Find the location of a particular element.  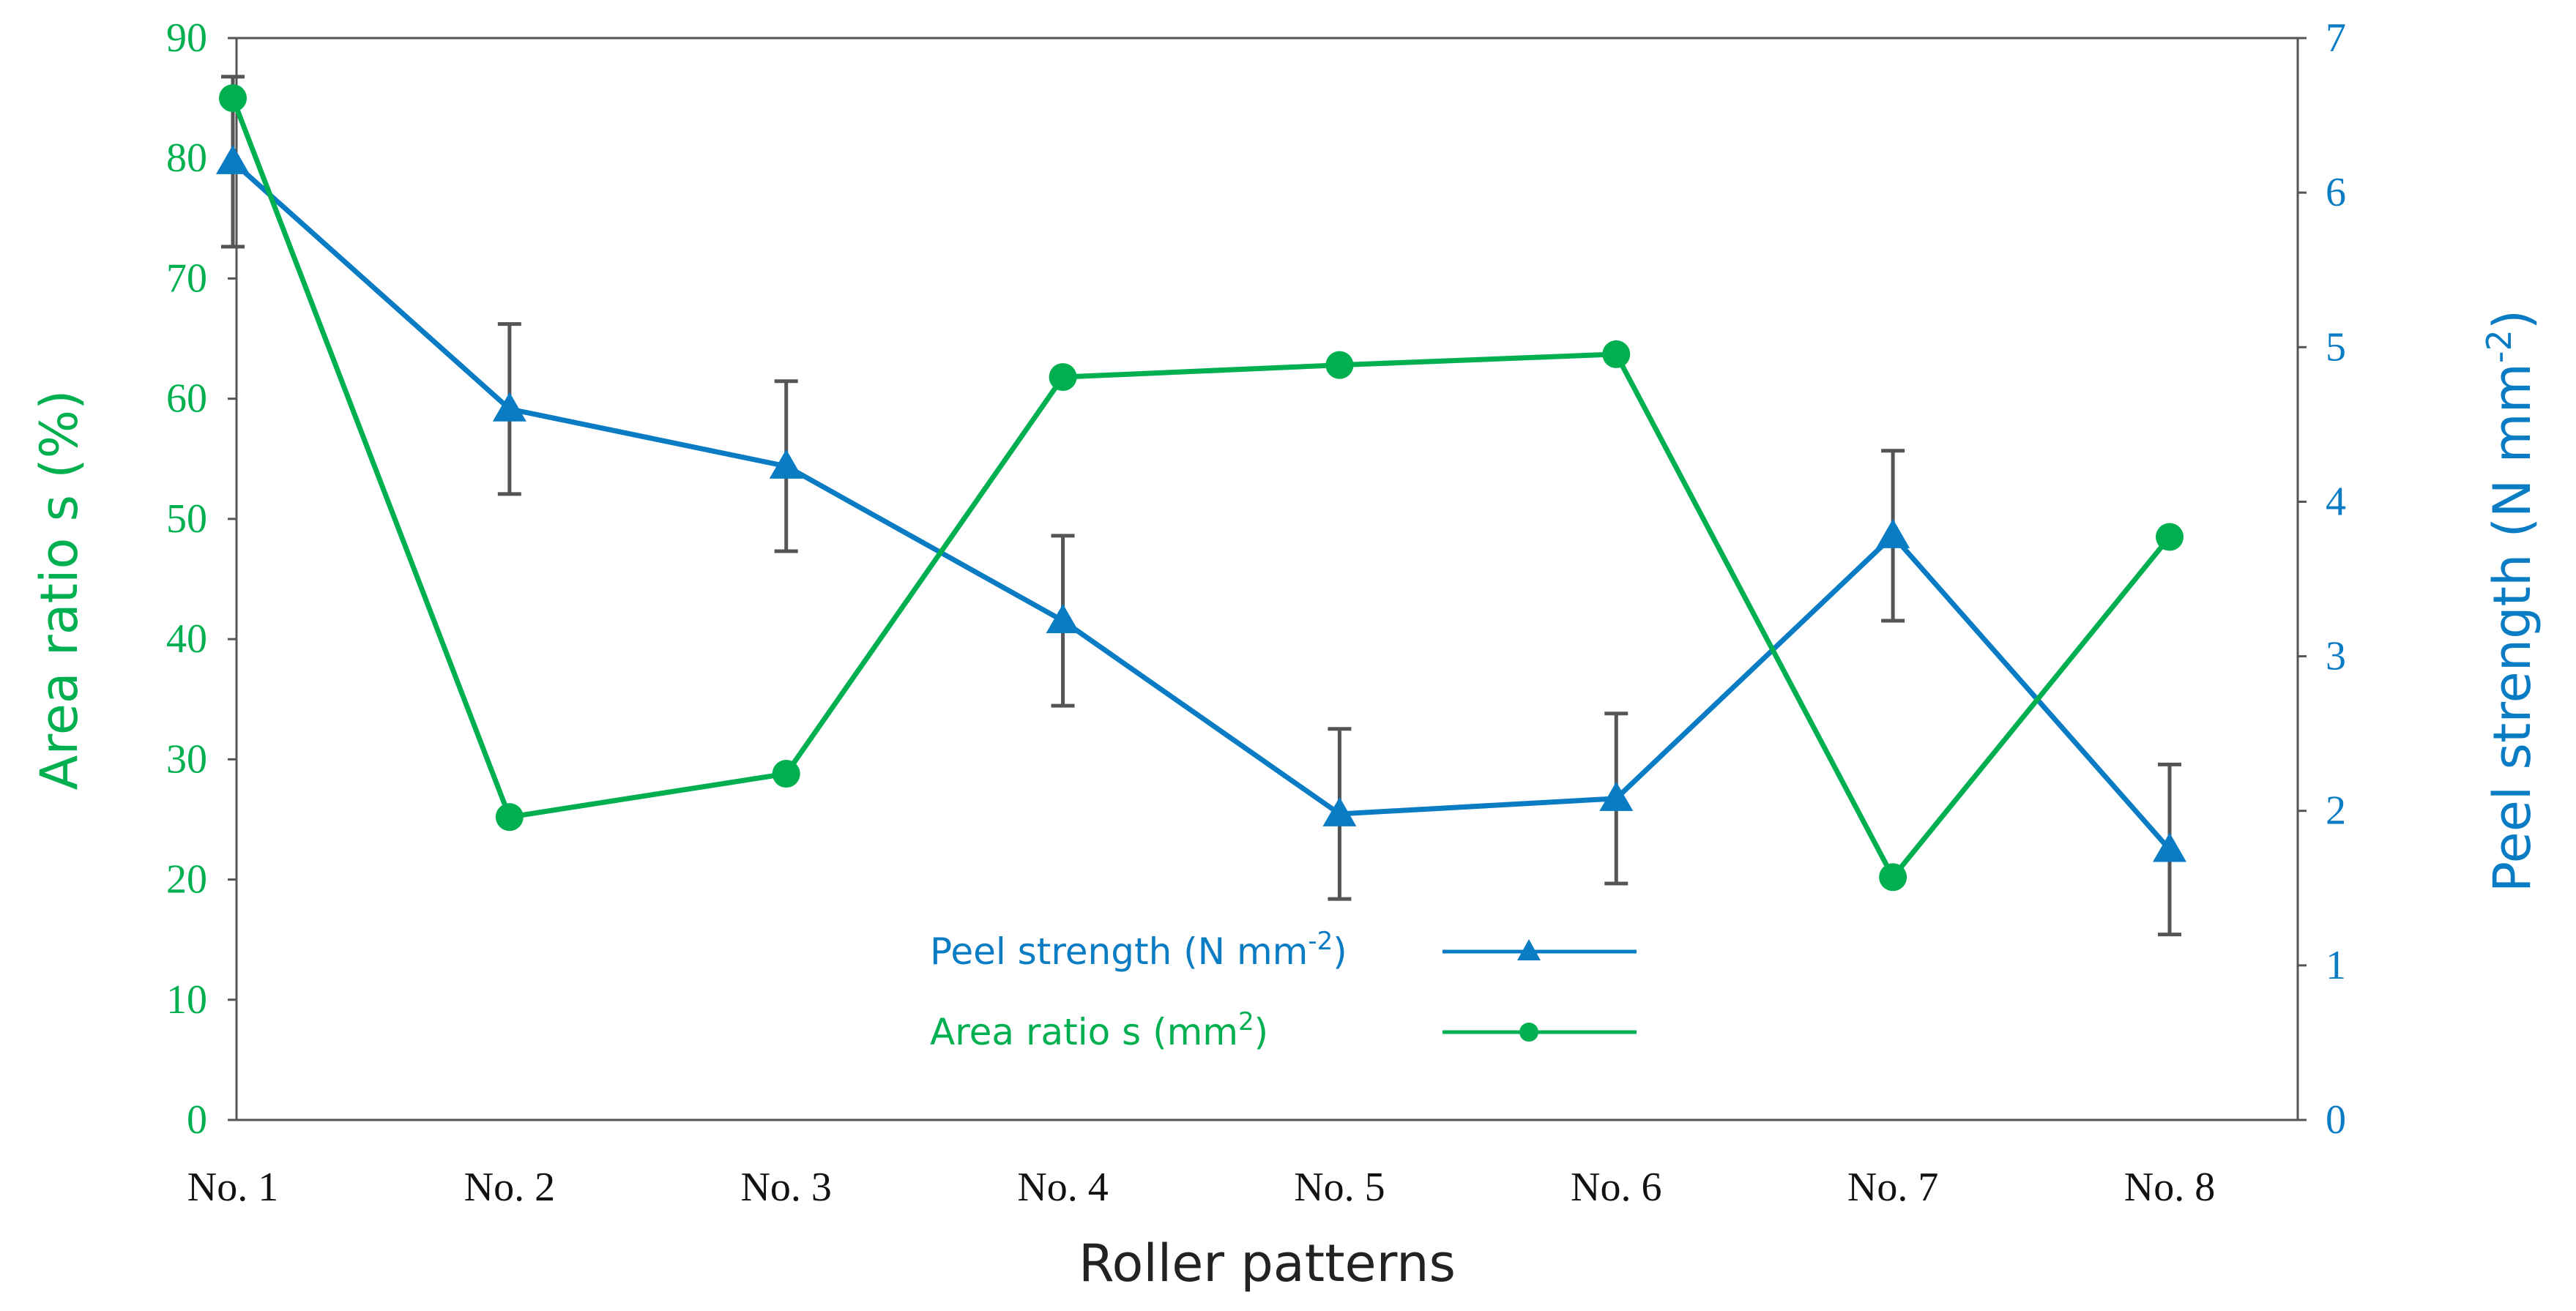

legend-label: Peel strength (N mm-2) is located at coordinates (1138, 950).